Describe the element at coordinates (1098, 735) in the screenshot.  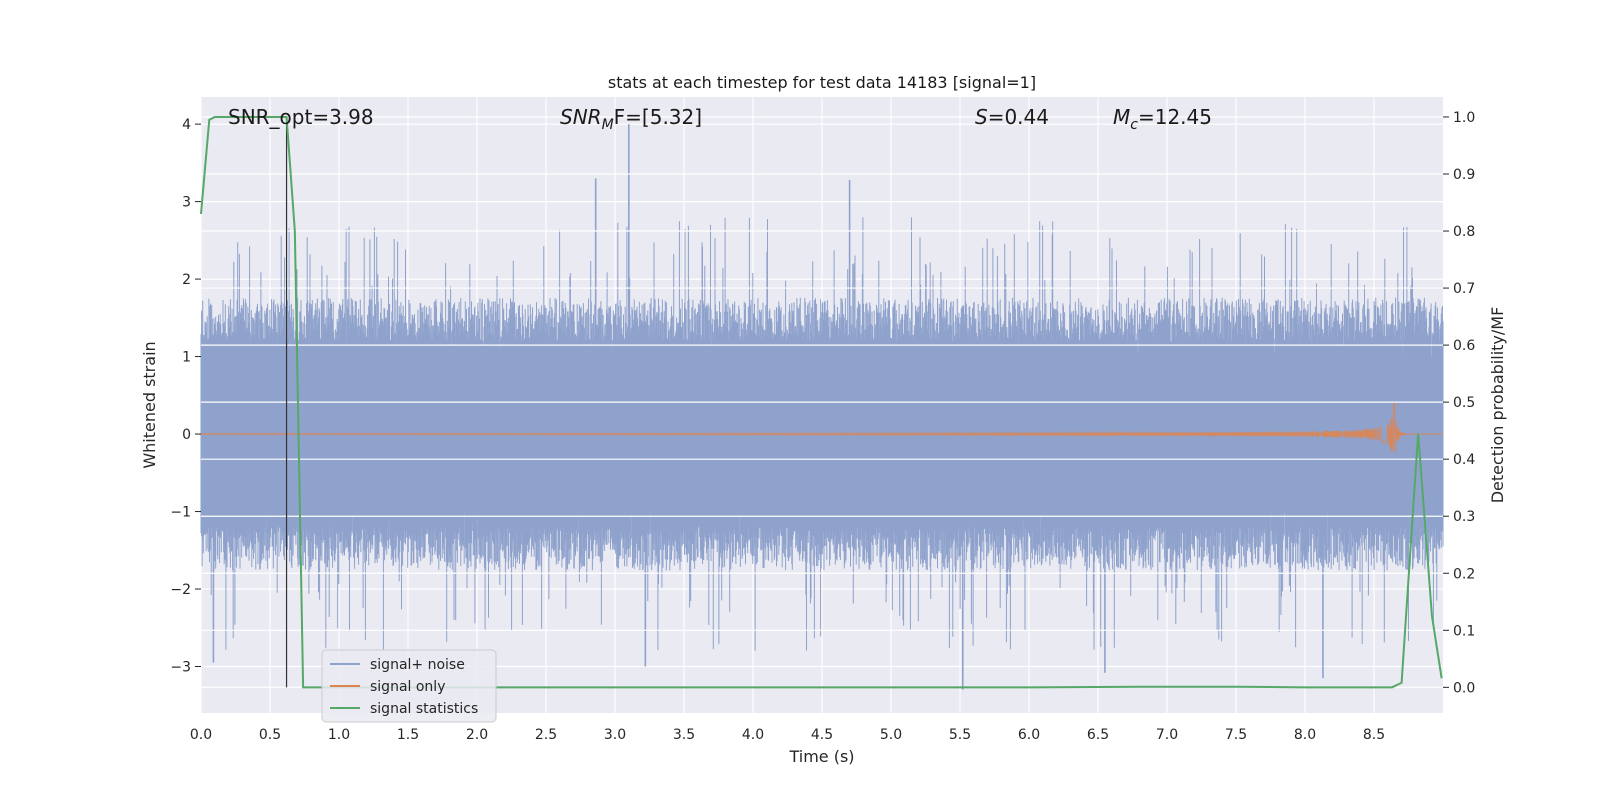
I see `x-tick-label: 6.5` at that location.